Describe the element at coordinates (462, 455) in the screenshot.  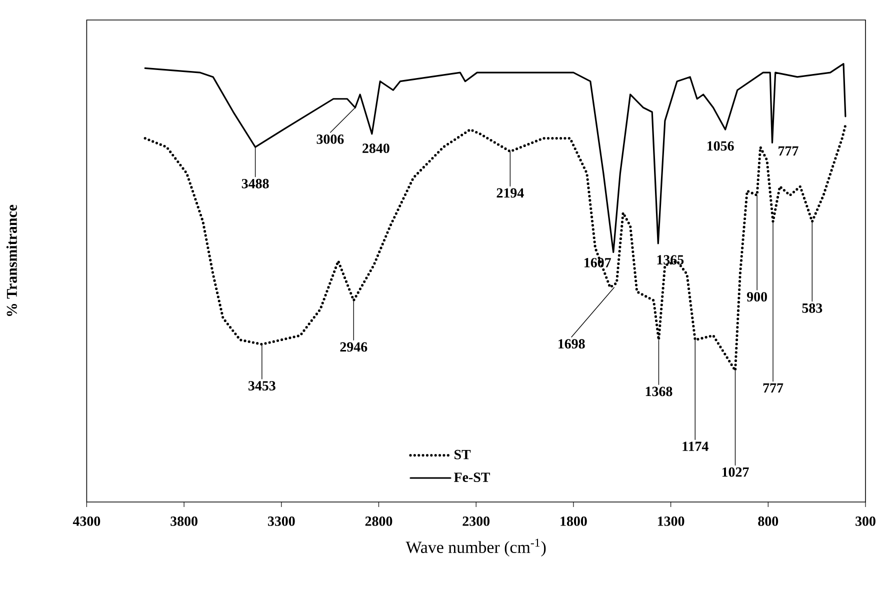
I see `legend-label: ST` at that location.